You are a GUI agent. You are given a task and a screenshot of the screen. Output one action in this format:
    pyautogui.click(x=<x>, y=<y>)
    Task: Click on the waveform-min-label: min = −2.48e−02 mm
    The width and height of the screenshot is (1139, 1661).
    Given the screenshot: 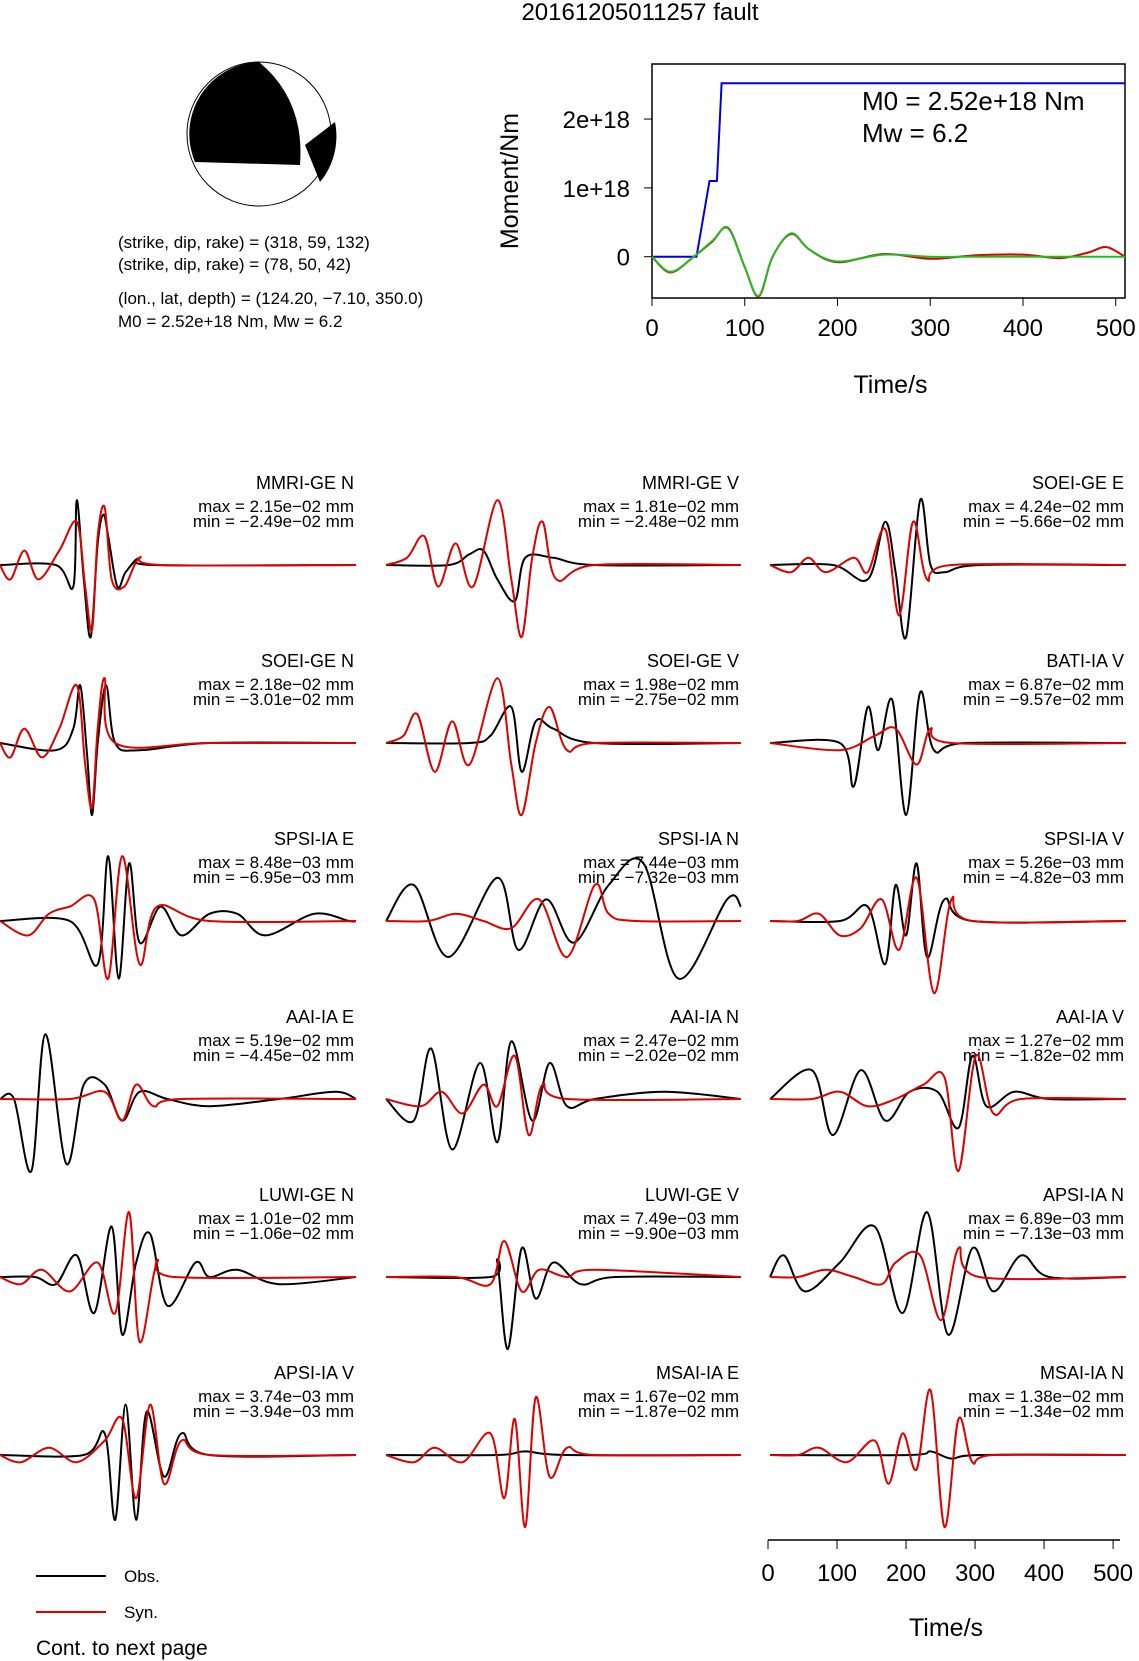 What is the action you would take?
    pyautogui.click(x=658, y=521)
    